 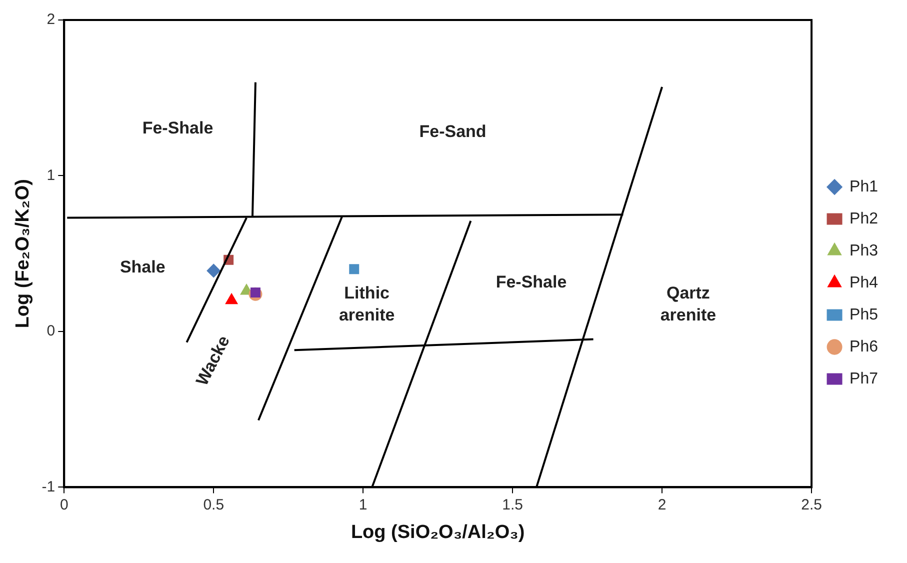 What do you see at coordinates (452, 131) in the screenshot?
I see `annotation: Fe-Sand` at bounding box center [452, 131].